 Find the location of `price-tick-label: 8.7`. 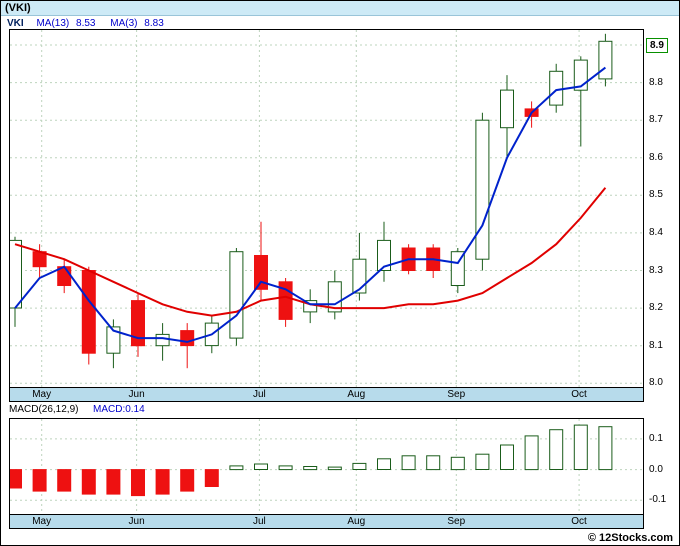

price-tick-label: 8.7 is located at coordinates (656, 120).